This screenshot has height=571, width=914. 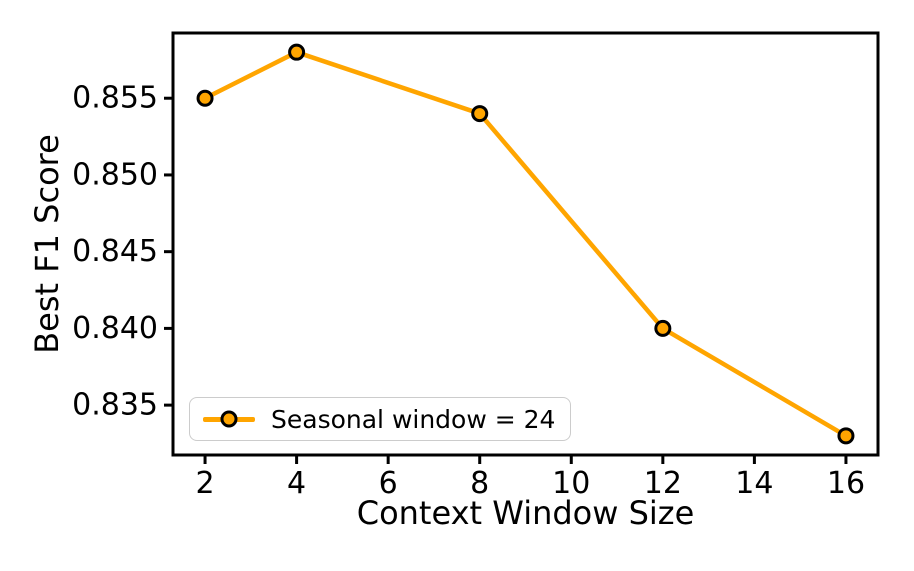 I want to click on legend-line-sample, so click(x=229, y=419).